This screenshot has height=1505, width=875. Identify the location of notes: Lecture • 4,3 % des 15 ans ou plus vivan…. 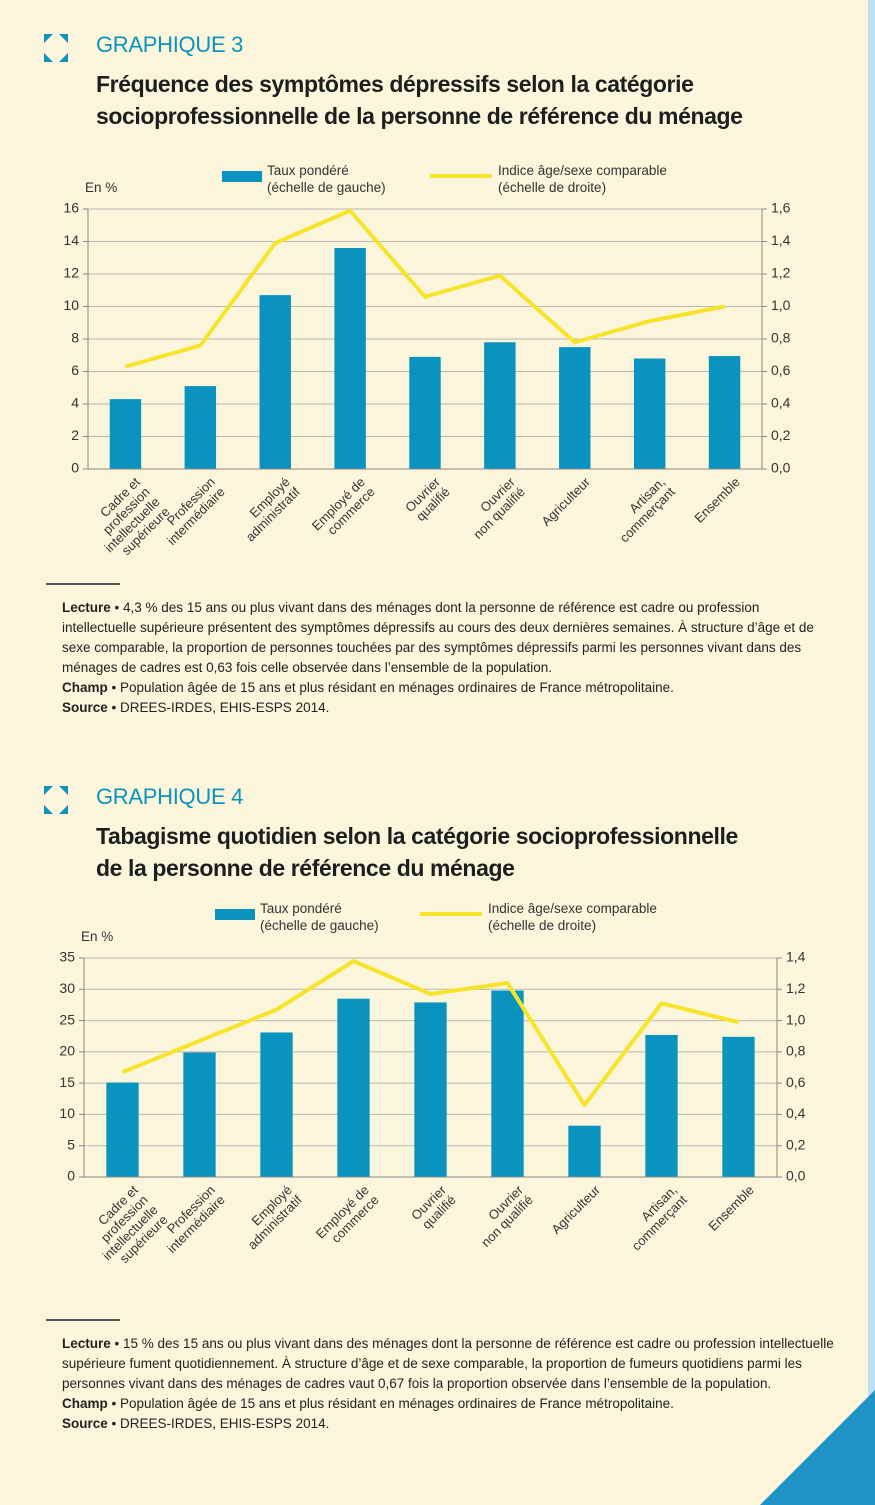
(449, 658).